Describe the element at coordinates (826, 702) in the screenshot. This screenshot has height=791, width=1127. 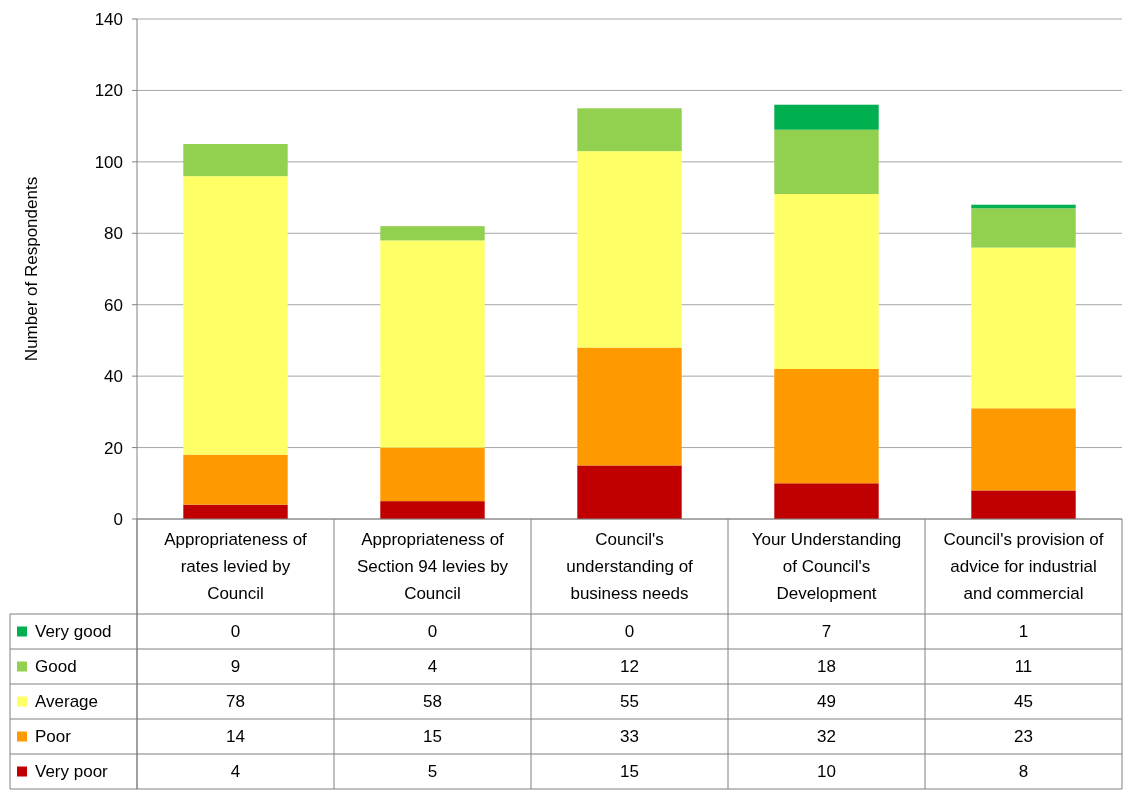
I see `data-label: 49` at that location.